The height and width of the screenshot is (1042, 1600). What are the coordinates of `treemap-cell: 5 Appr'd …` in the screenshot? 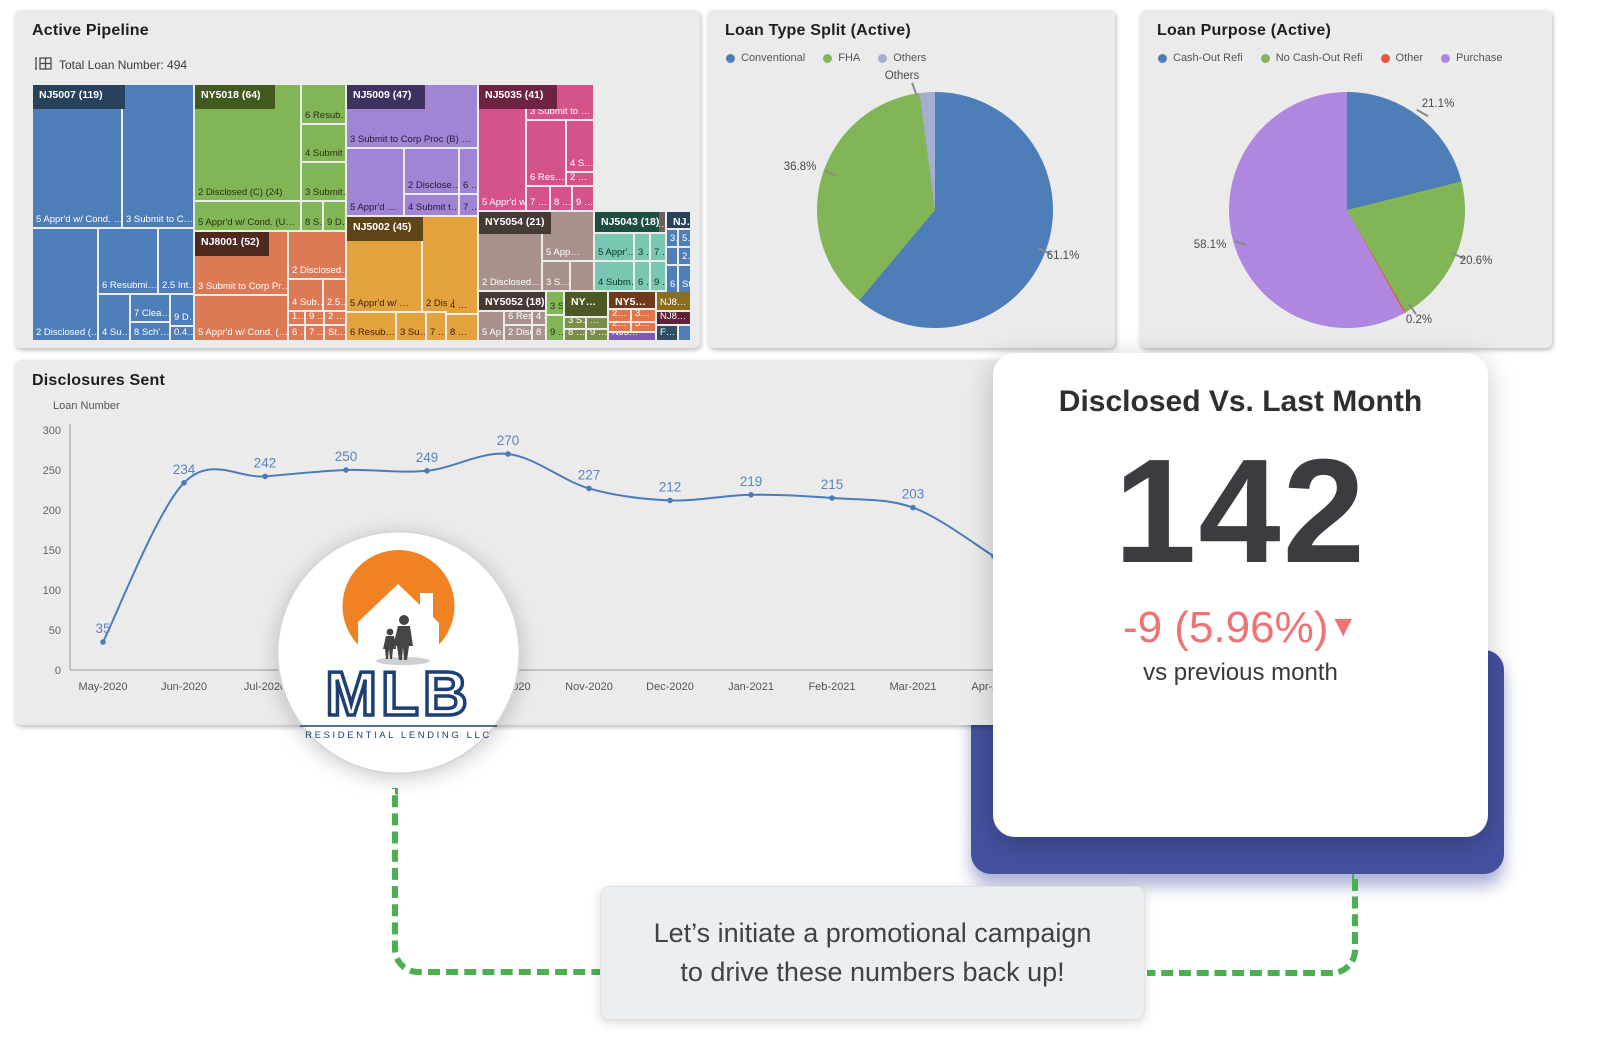 It's located at (375, 182).